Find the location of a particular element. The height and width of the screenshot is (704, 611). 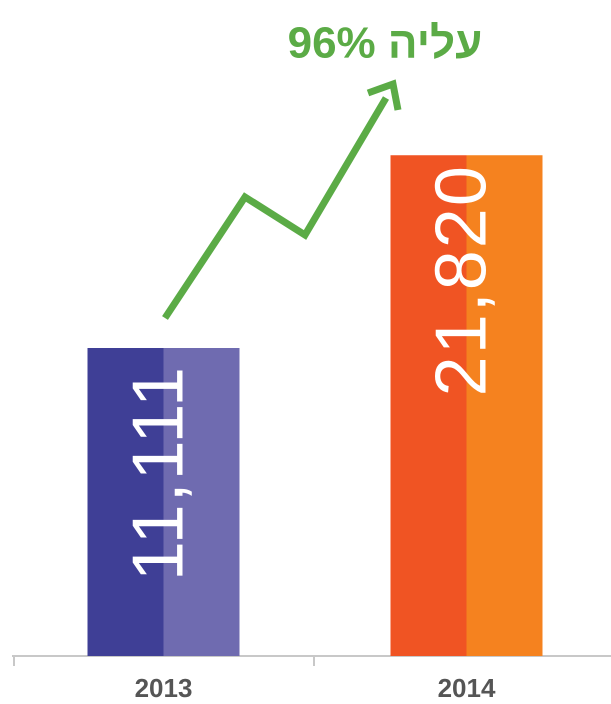

arrow-head is located at coordinates (384, 95).